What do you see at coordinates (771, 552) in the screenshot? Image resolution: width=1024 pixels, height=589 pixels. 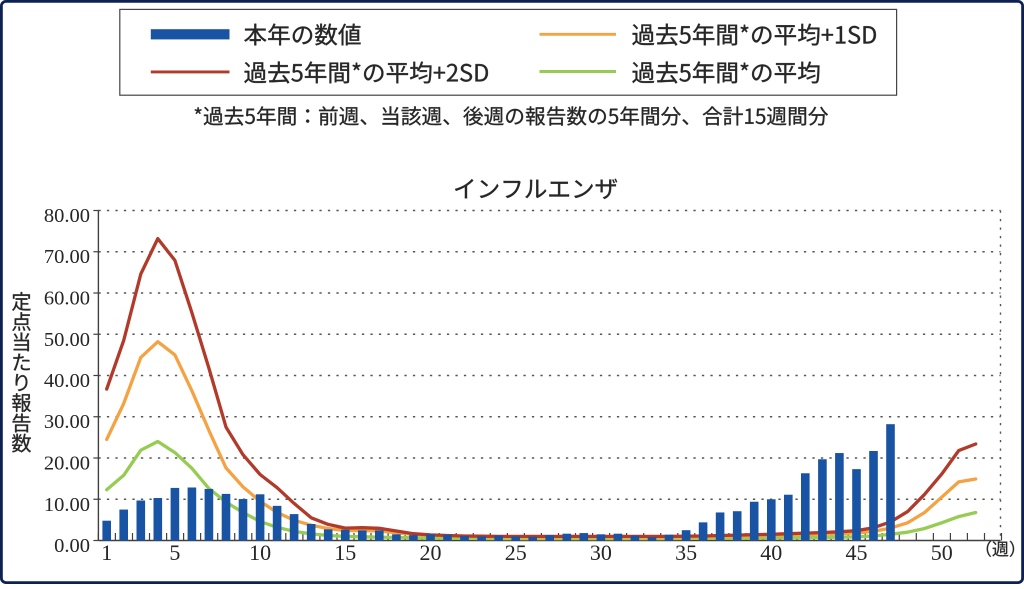 I see `svg-text: 40` at bounding box center [771, 552].